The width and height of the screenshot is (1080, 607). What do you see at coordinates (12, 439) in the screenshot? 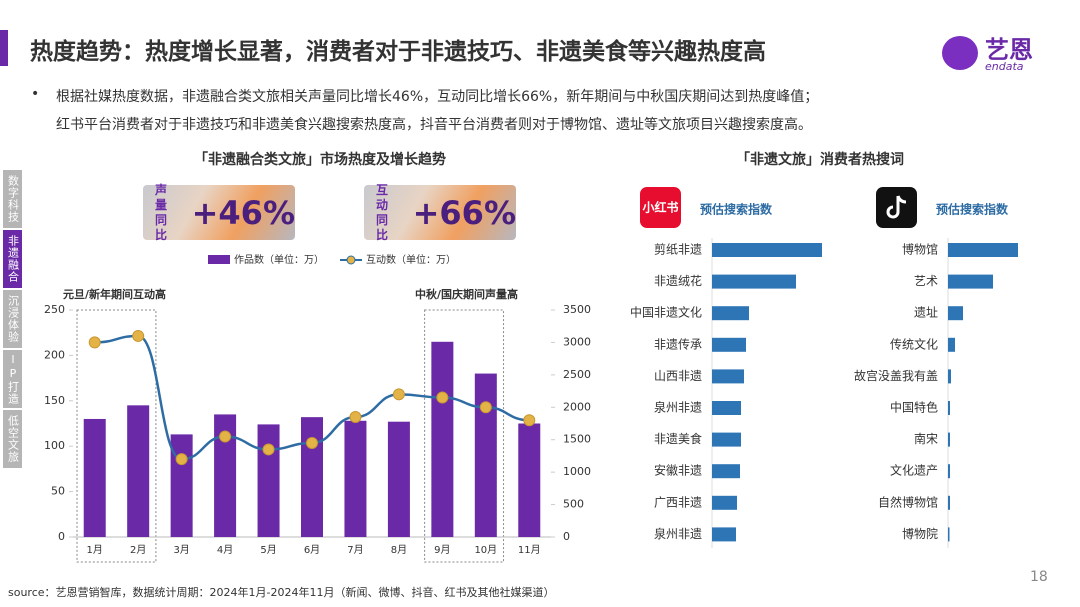
I see `sidebar-tab: 低空文旅` at bounding box center [12, 439].